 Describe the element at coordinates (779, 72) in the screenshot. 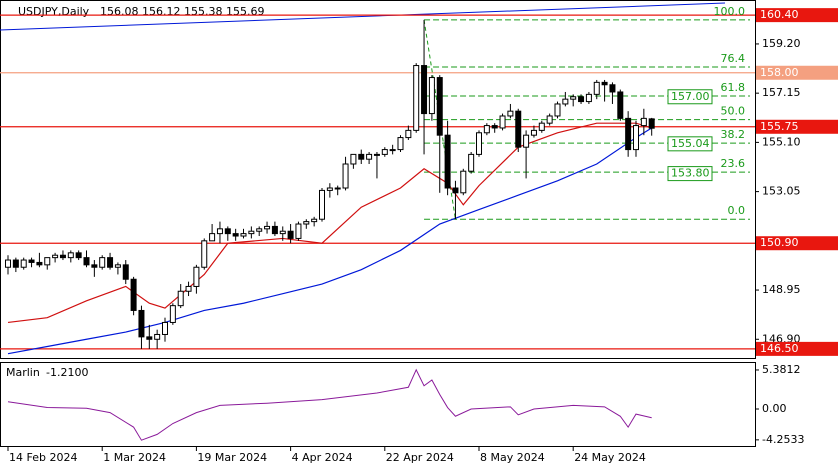

I see `level-label: 158.00` at that location.